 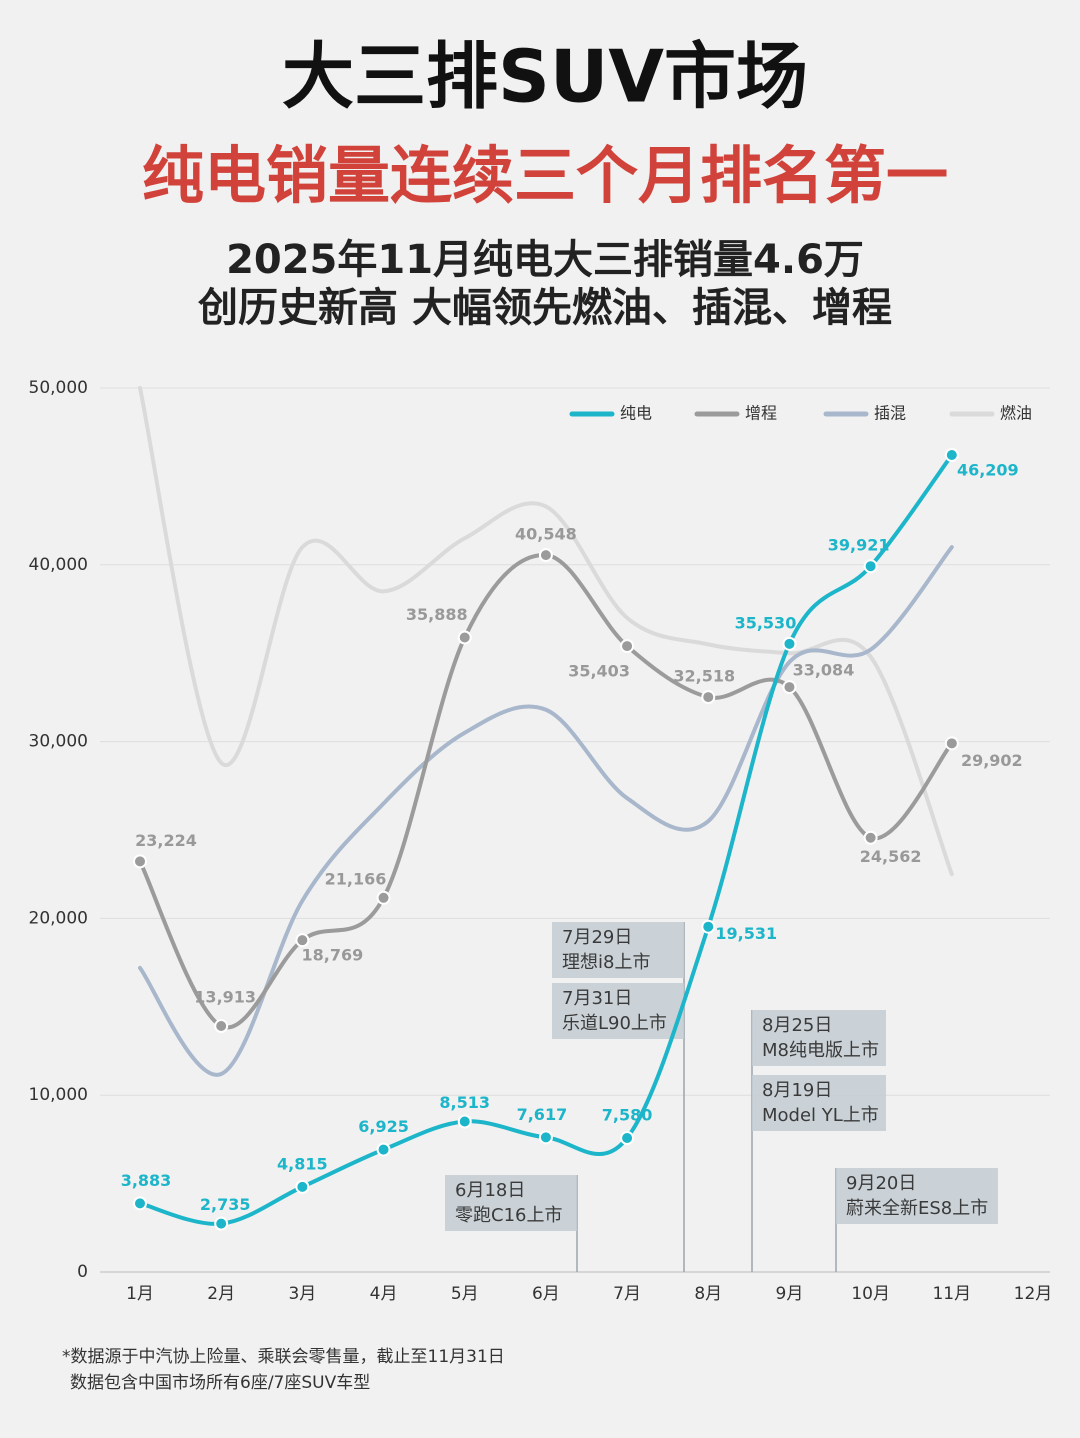 What do you see at coordinates (746, 933) in the screenshot?
I see `data-label: 19,531` at bounding box center [746, 933].